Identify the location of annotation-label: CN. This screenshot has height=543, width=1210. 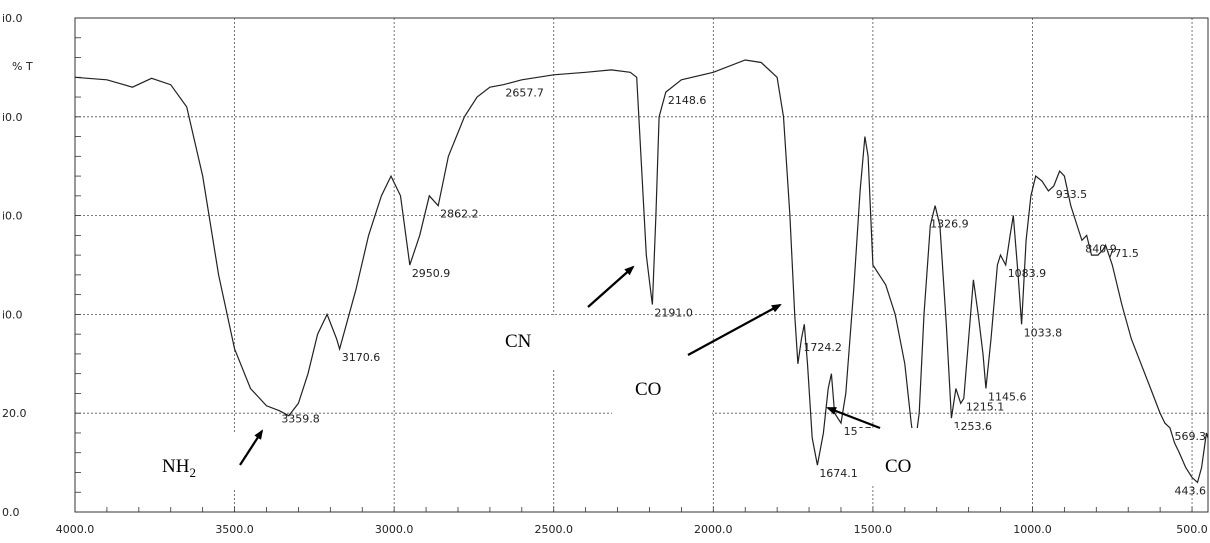
(518, 341).